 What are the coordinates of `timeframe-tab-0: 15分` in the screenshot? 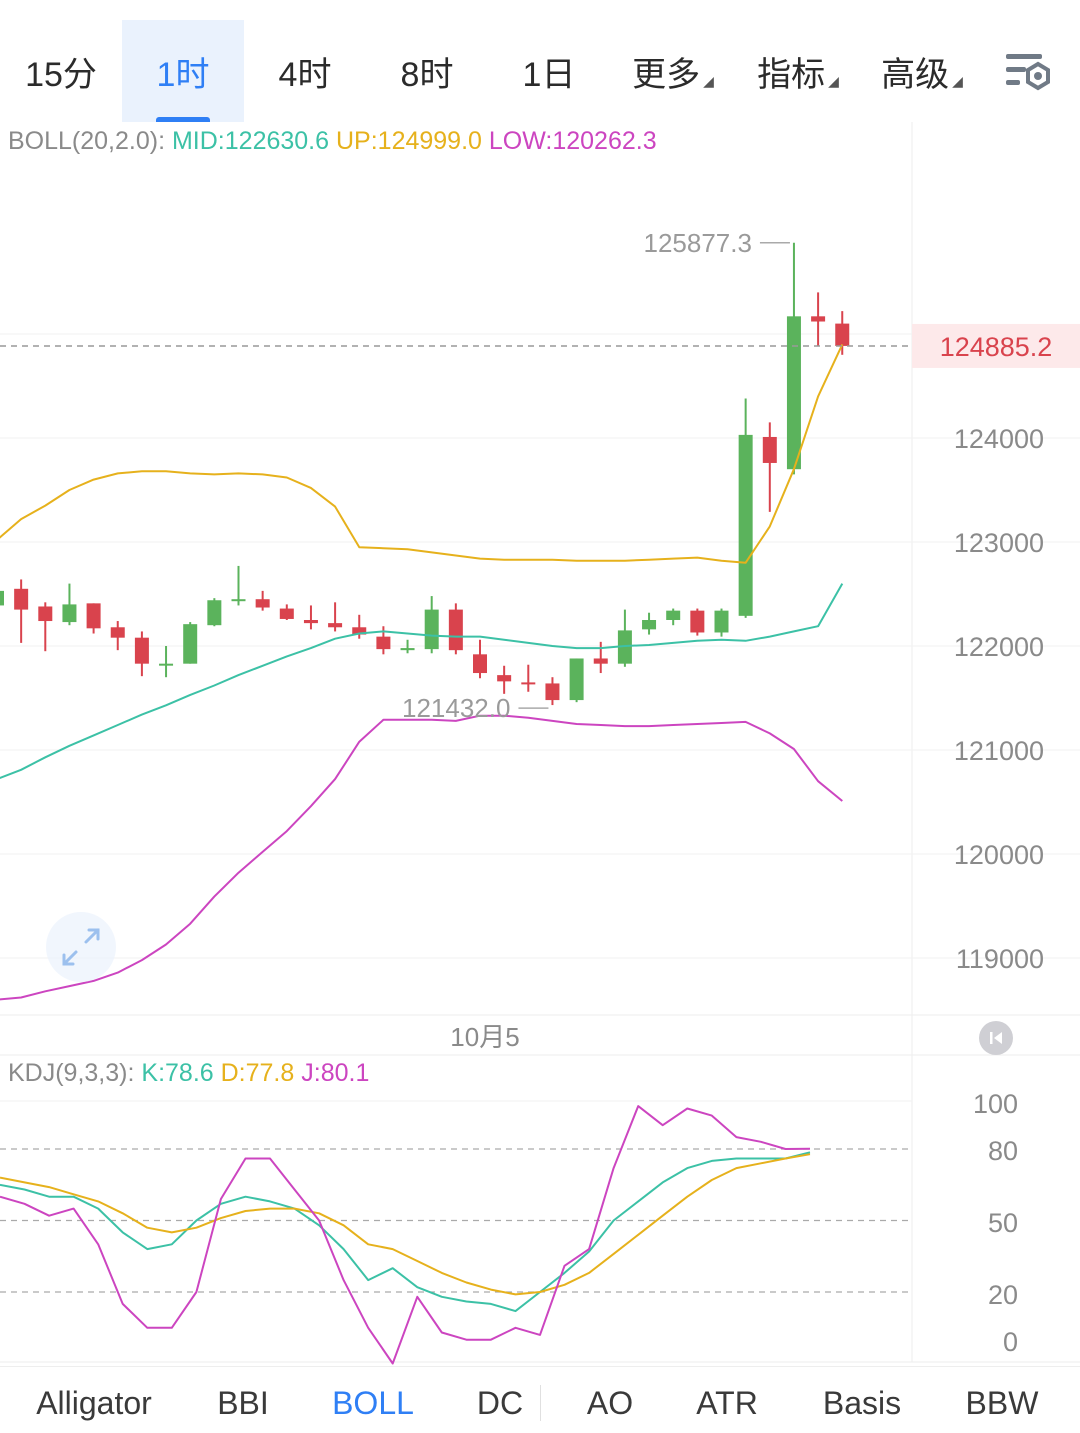 It's located at (61, 71).